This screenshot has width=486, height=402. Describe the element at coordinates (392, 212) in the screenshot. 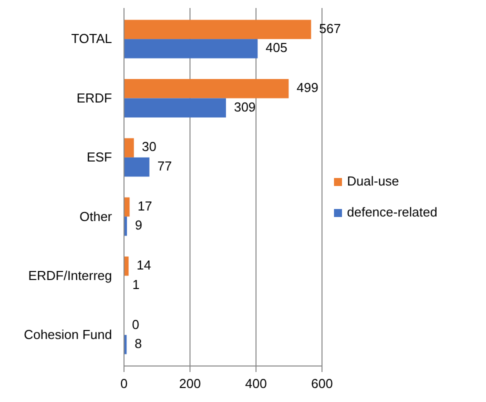

I see `legend-label: defence-related` at that location.